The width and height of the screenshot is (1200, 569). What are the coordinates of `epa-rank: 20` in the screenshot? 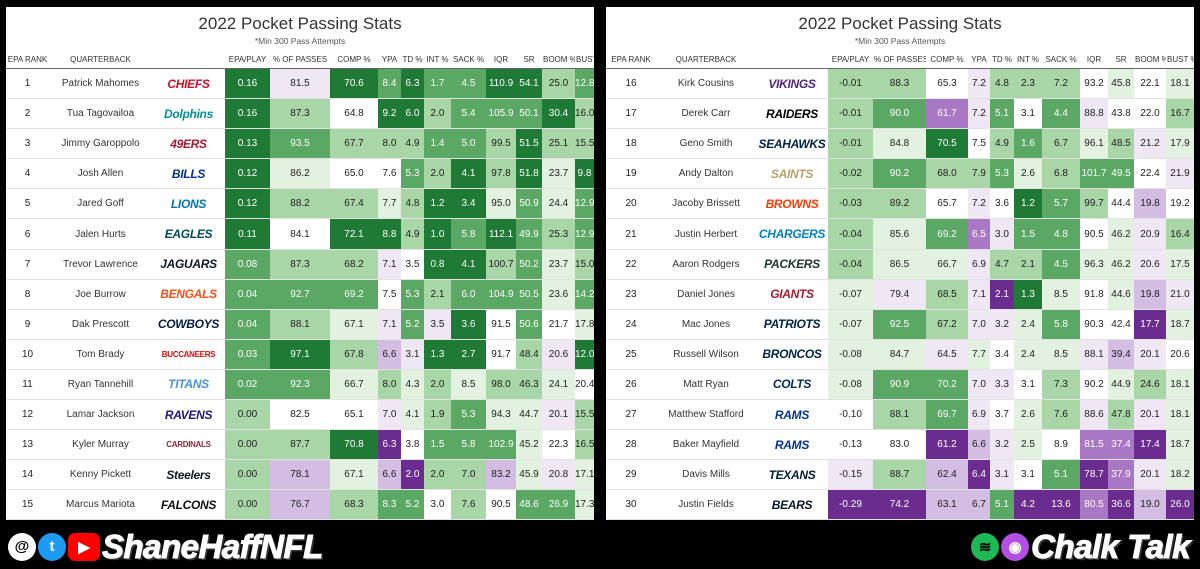 It's located at (631, 204).